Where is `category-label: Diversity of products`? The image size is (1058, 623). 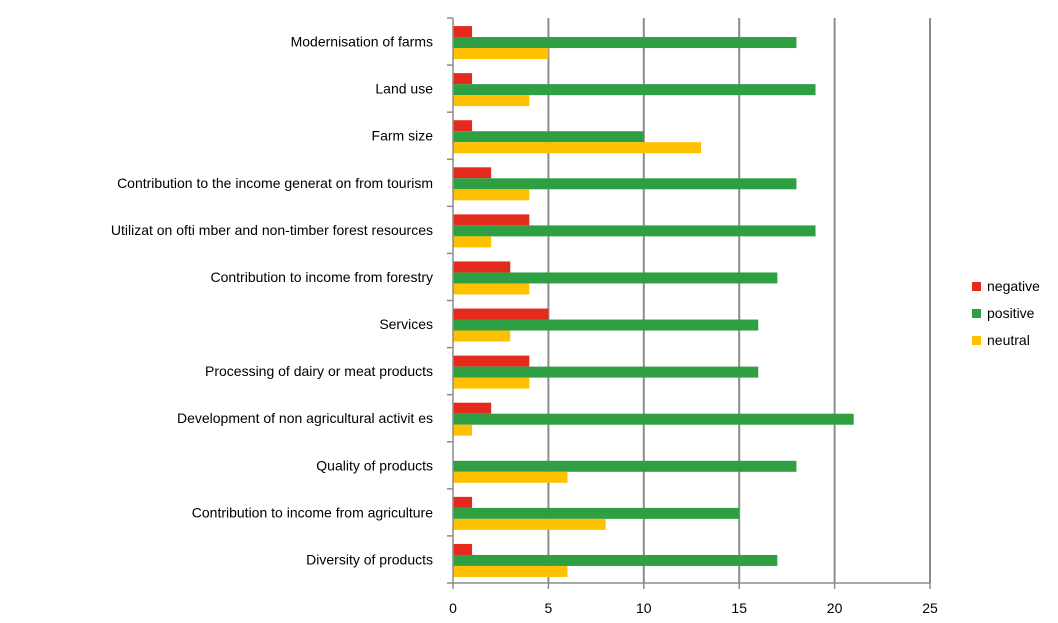 category-label: Diversity of products is located at coordinates (369, 559).